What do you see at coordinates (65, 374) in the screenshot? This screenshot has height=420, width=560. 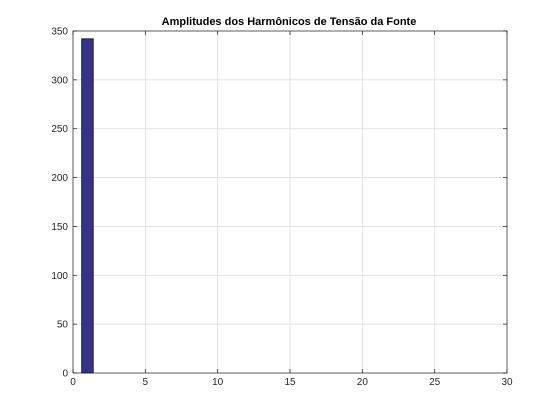 I see `y-tick-label: 0` at bounding box center [65, 374].